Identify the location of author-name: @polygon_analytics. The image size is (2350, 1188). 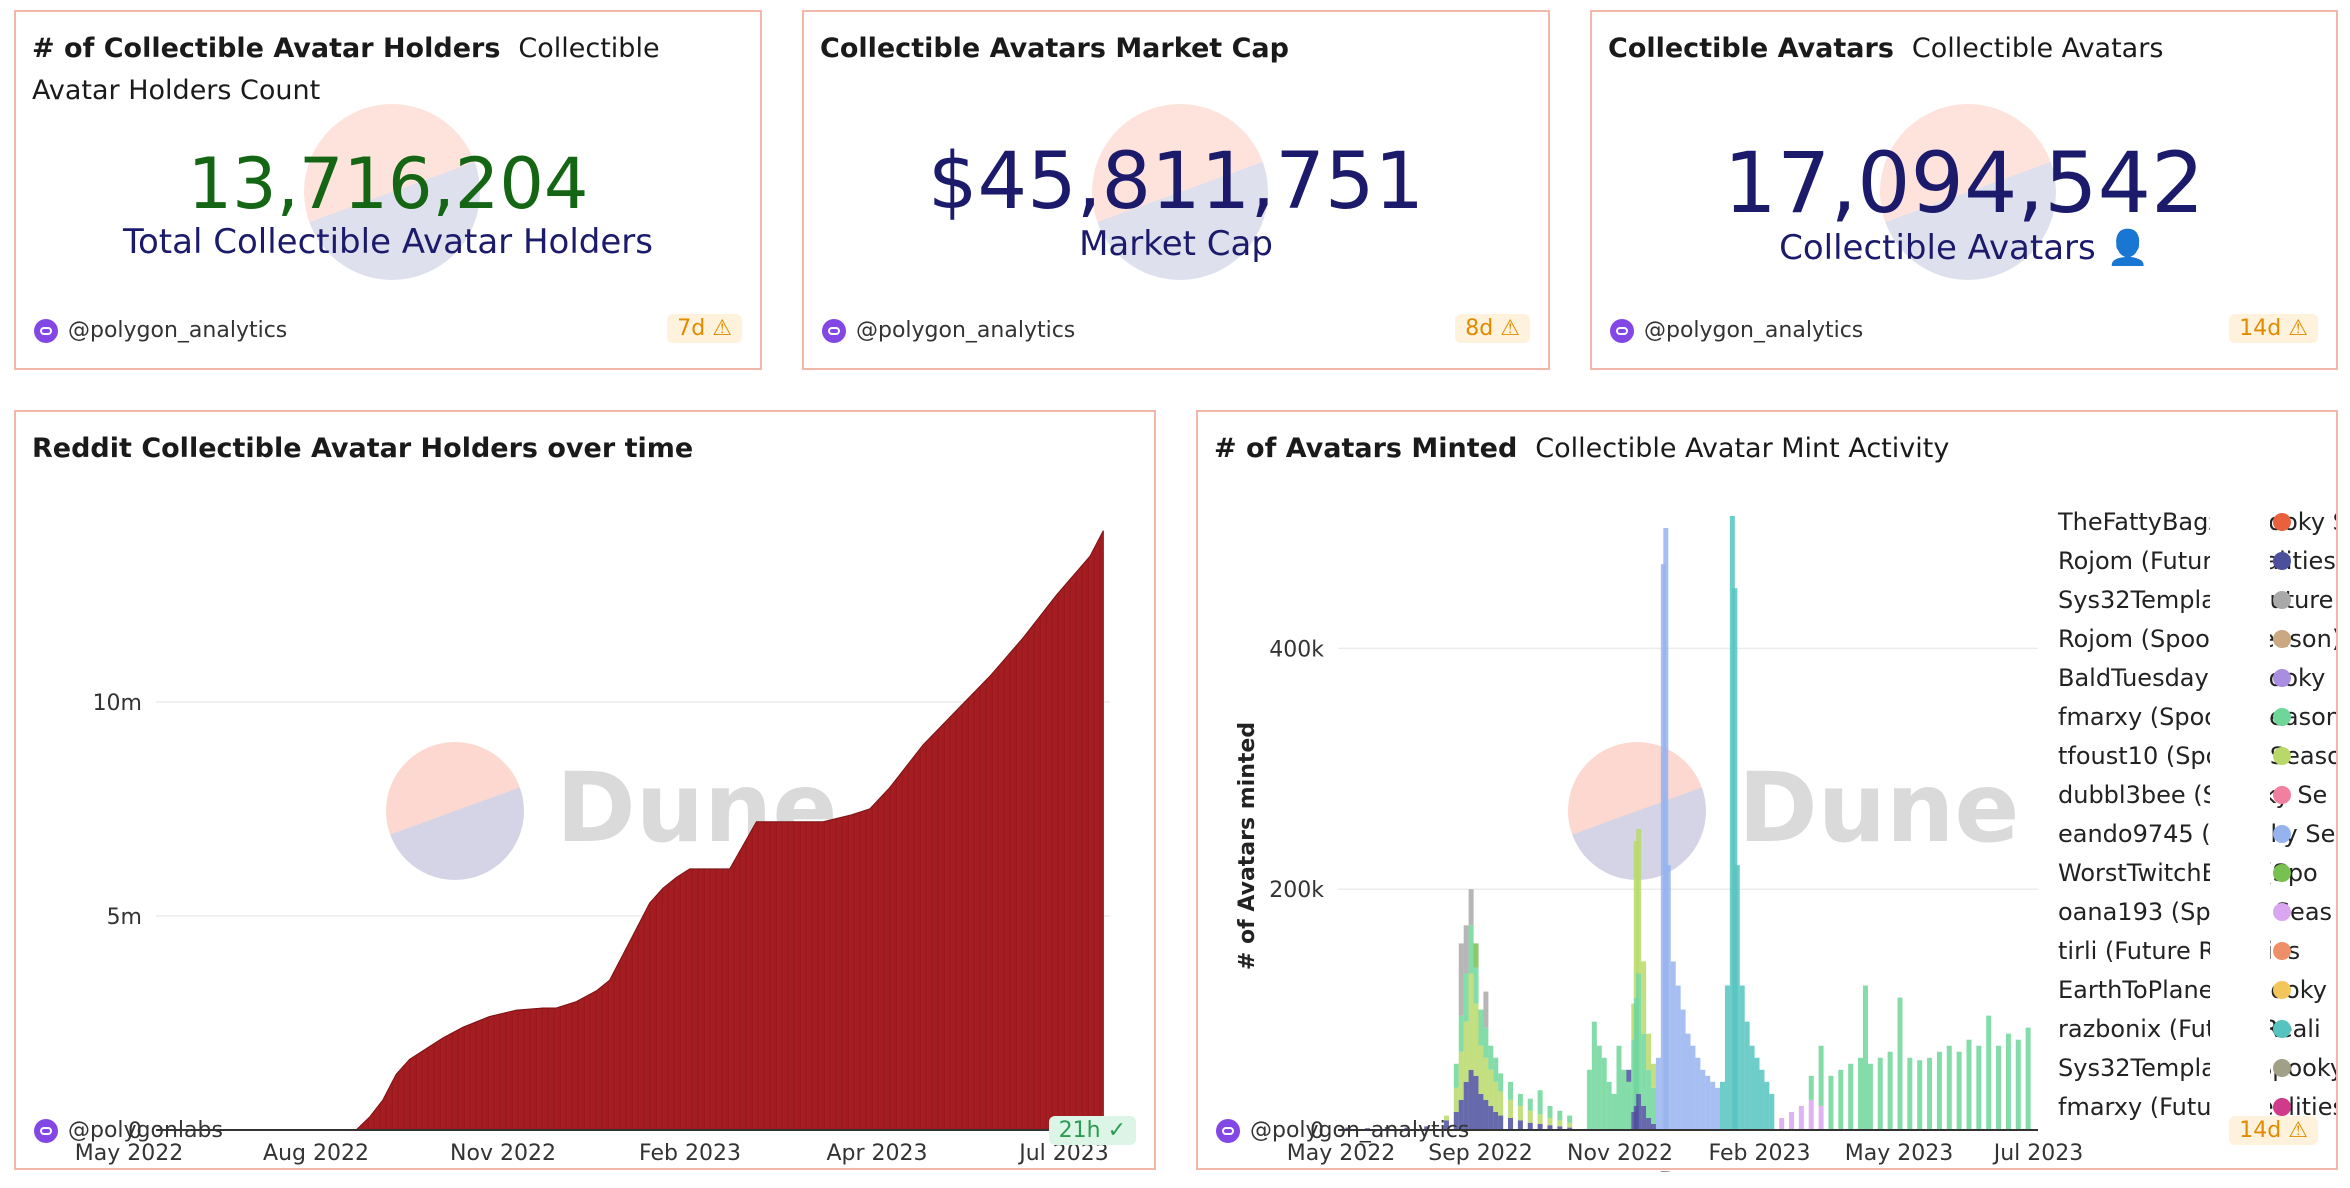
(178, 330).